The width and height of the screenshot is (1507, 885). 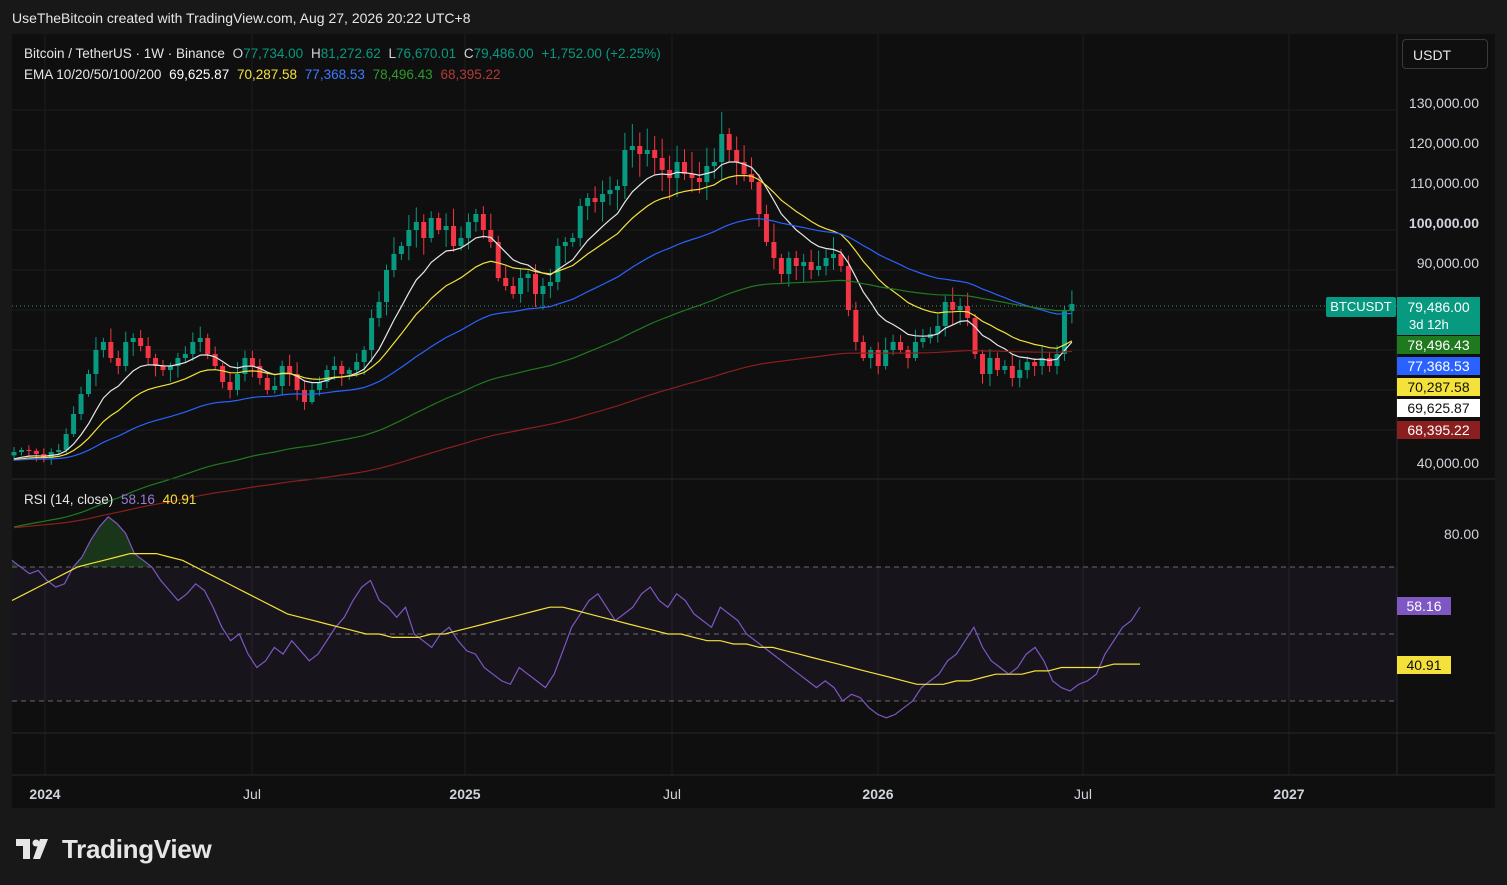 What do you see at coordinates (503, 53) in the screenshot?
I see `close-value: 79,486.00` at bounding box center [503, 53].